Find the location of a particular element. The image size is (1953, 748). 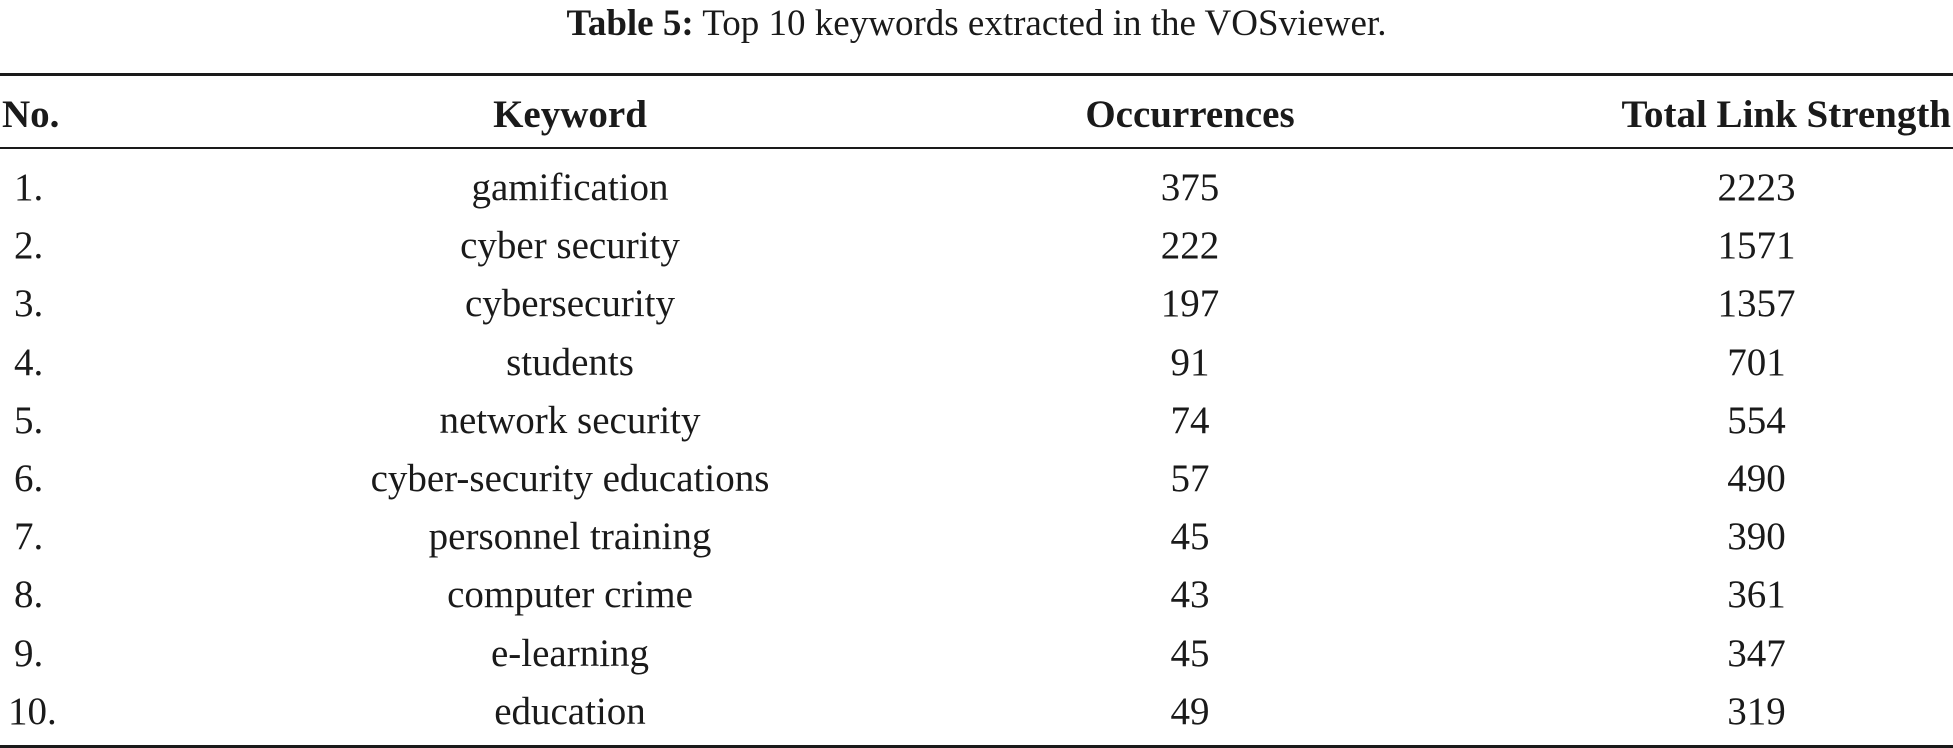

cell-keyword: cybersecurity is located at coordinates (570, 304).